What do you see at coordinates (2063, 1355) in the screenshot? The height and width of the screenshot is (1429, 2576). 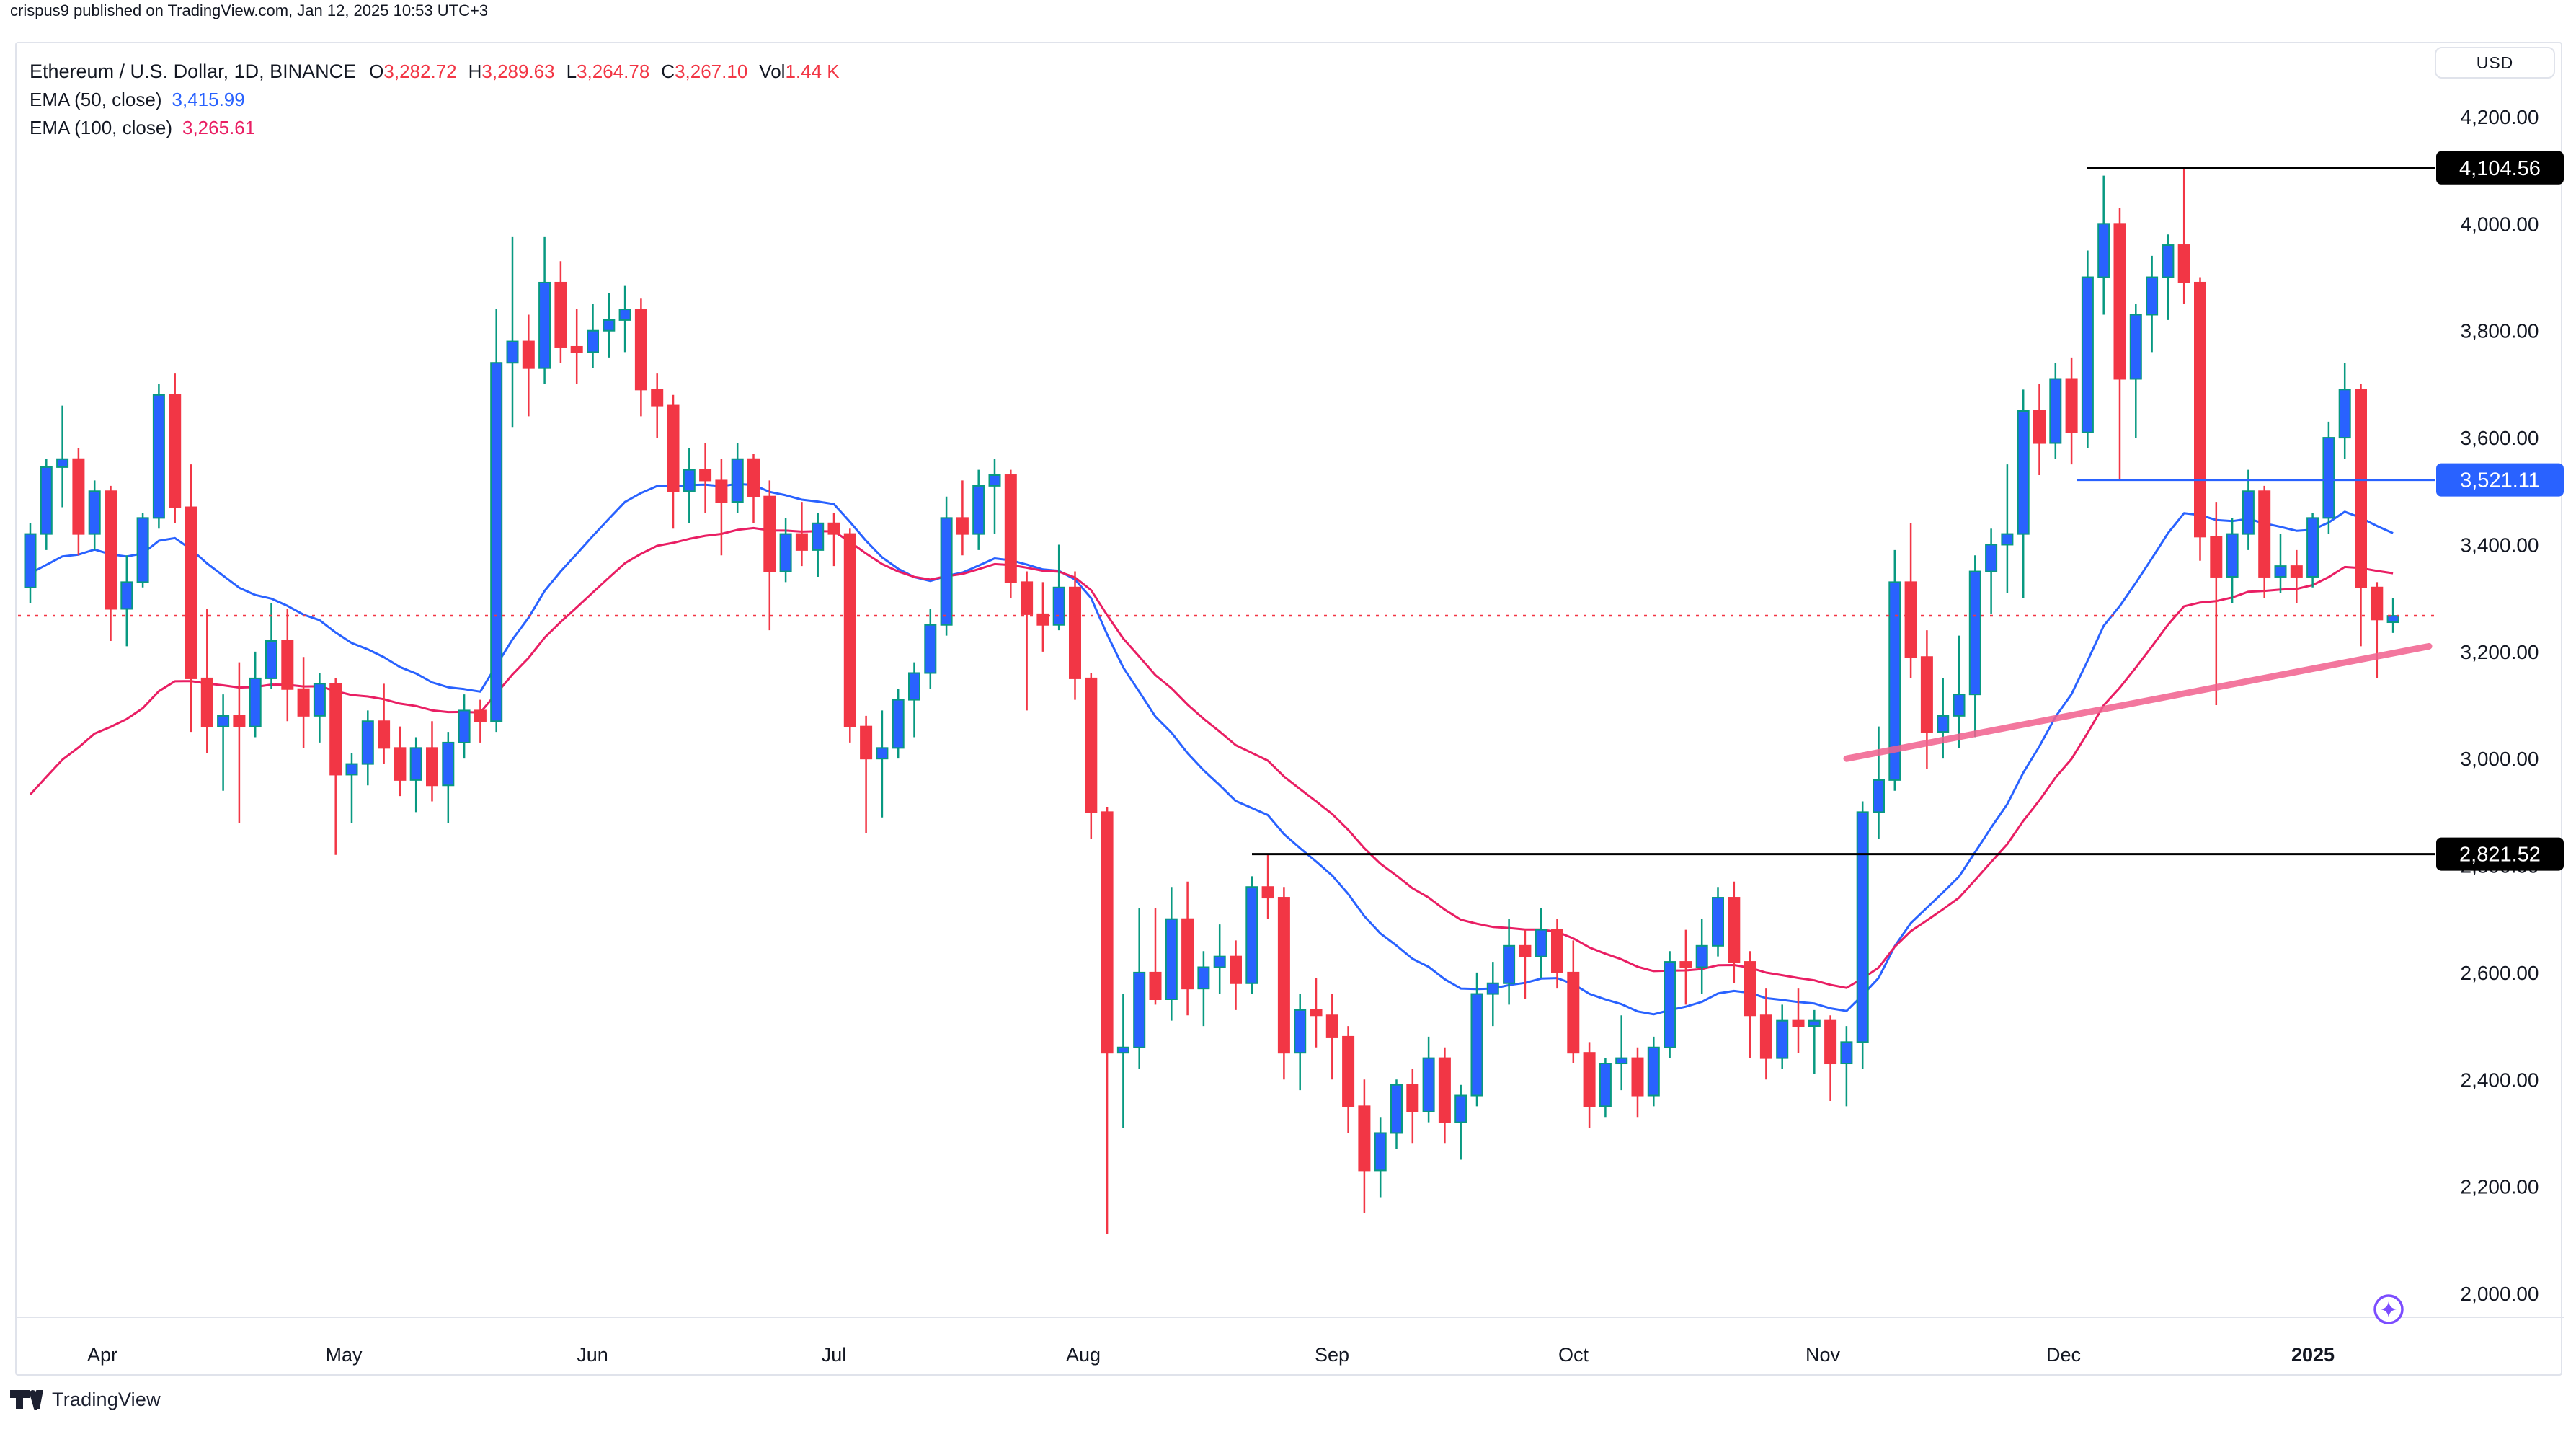 I see `x-axis-tick: Dec` at bounding box center [2063, 1355].